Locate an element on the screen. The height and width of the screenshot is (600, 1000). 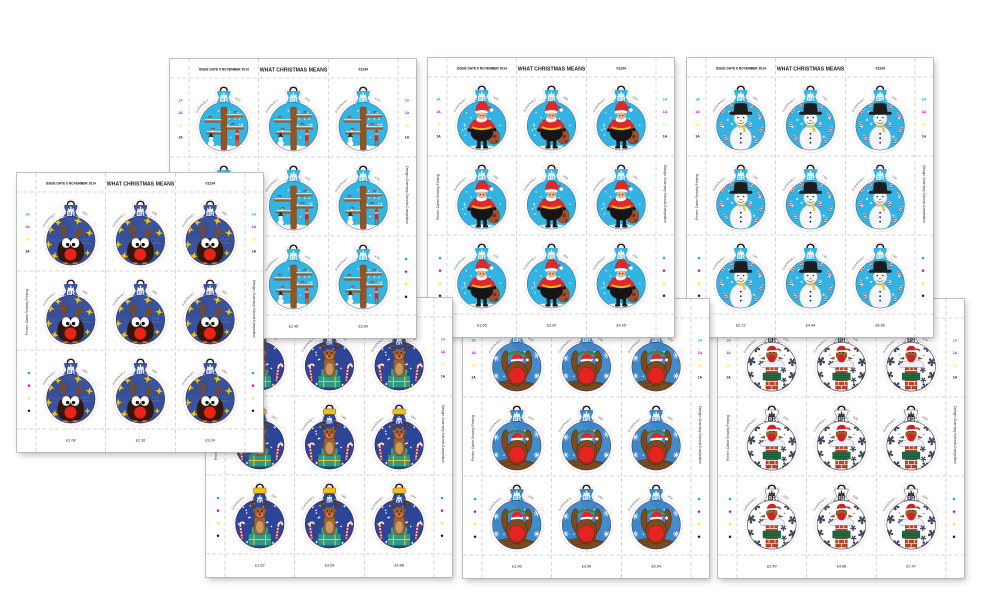
svg-text: £5.94 is located at coordinates (656, 566).